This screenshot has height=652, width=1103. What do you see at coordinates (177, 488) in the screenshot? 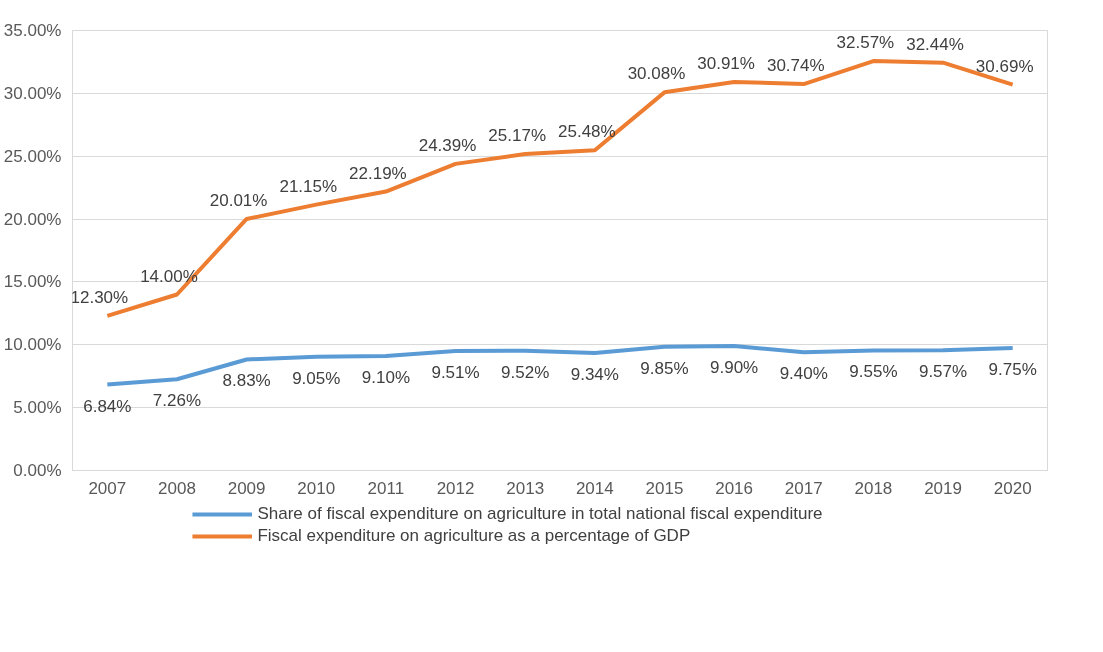
I see `x-tick-label: 2008` at bounding box center [177, 488].